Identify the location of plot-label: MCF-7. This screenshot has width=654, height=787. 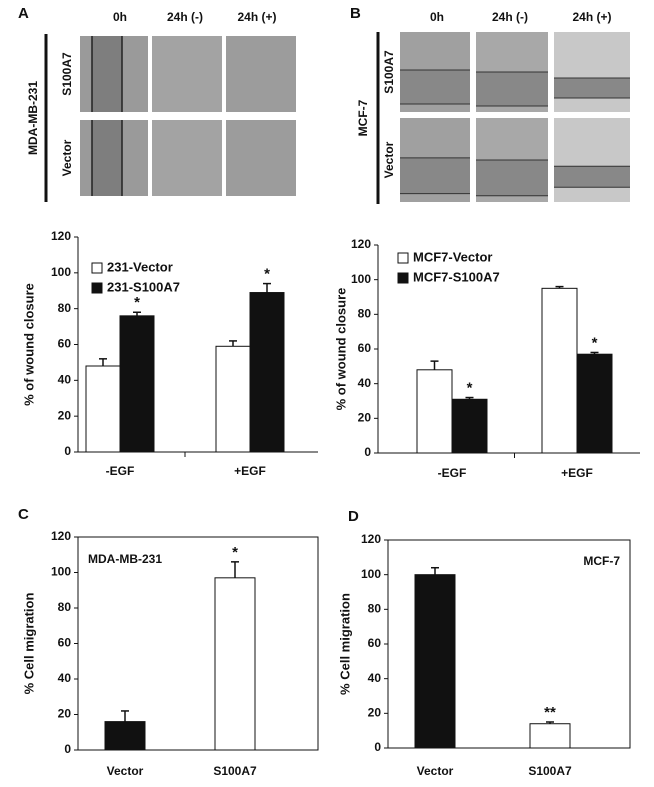
(601, 561).